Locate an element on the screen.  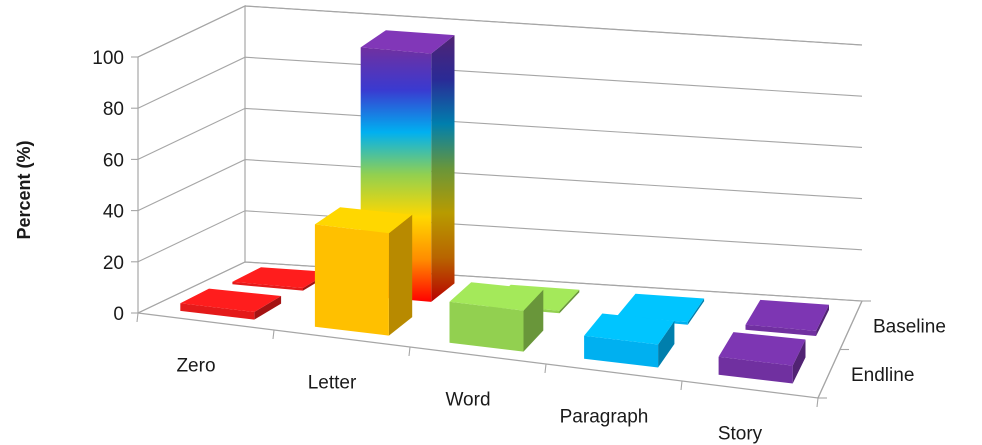
category-label: Zero is located at coordinates (195, 366).